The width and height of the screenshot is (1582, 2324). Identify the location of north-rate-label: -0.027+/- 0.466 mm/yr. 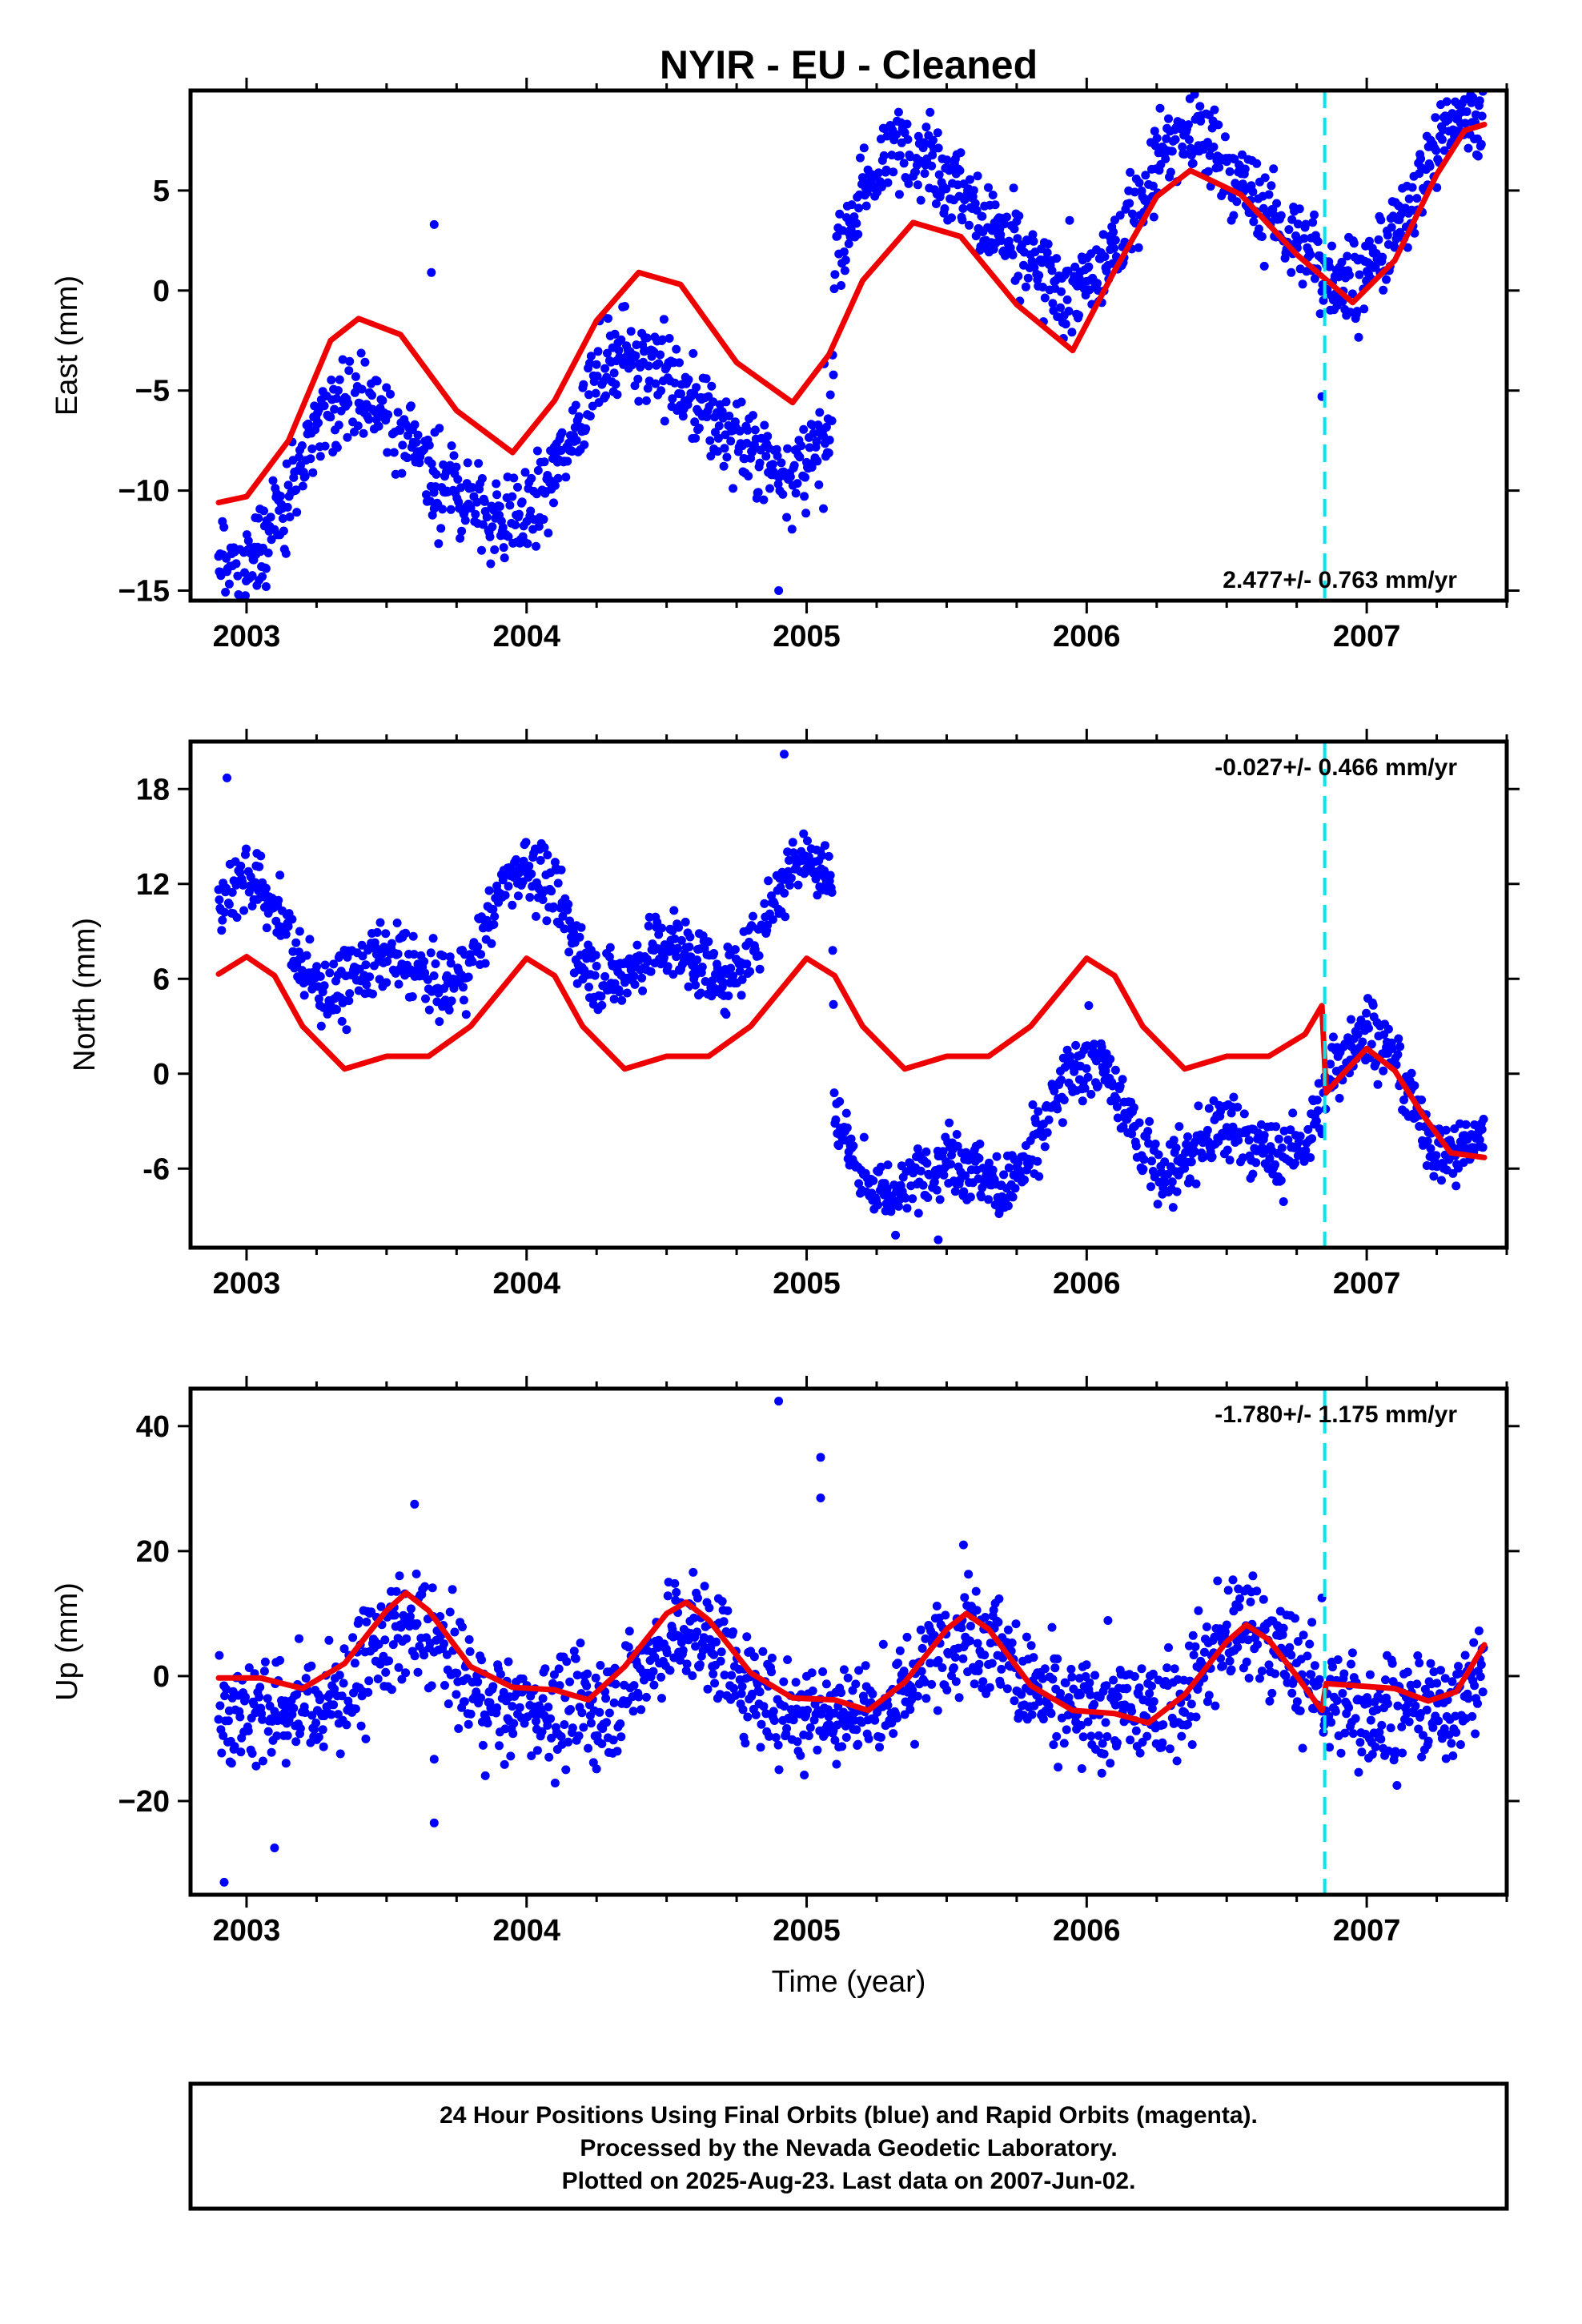
(1336, 767).